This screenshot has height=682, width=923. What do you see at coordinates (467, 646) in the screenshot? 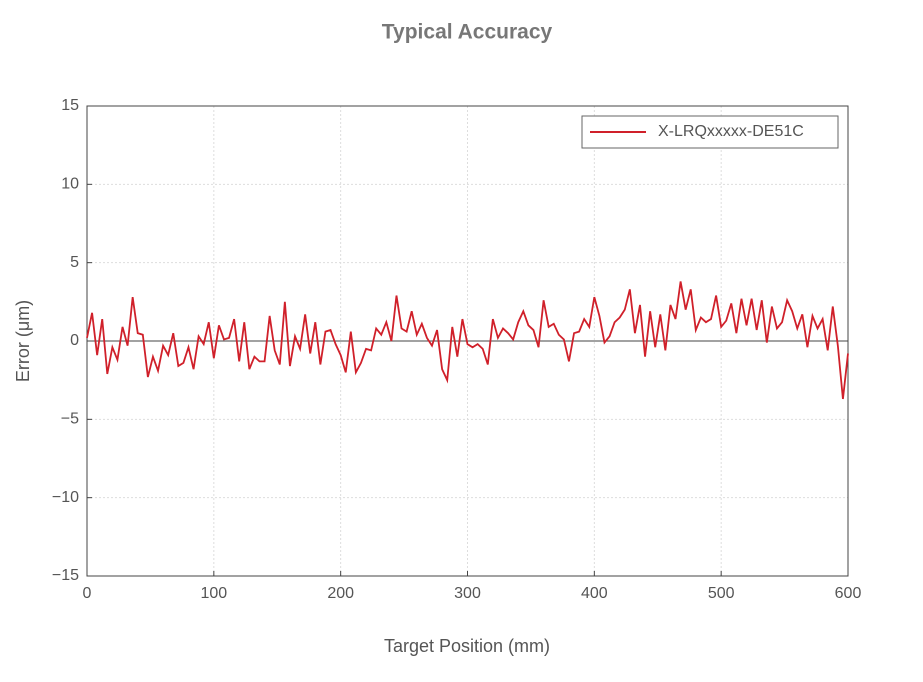
I see `x-axis-label: Target Position (mm)` at bounding box center [467, 646].